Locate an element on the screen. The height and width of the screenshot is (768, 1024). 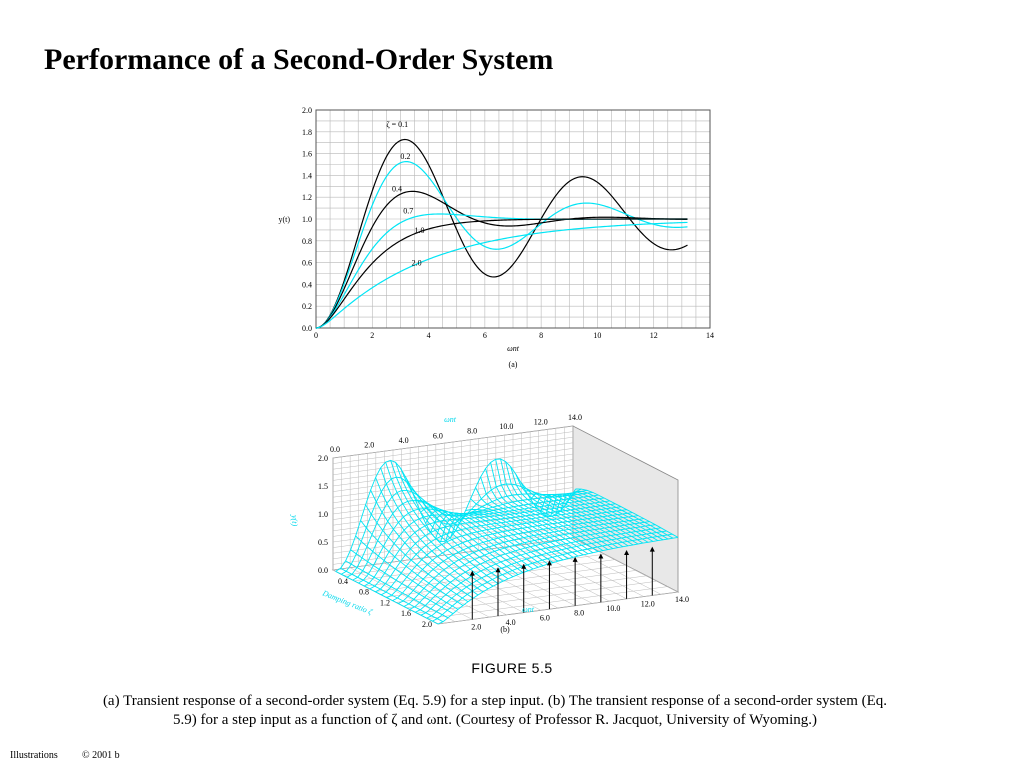
panel-label-b: (b) is located at coordinates (505, 629).